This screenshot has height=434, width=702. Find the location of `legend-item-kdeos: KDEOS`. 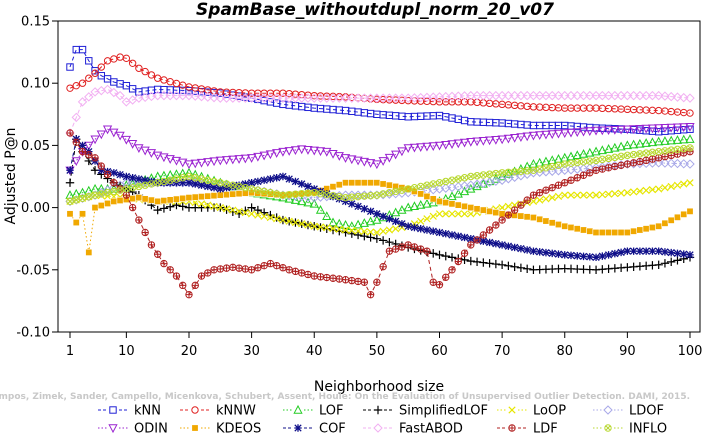

legend-item-kdeos: KDEOS is located at coordinates (220, 428).